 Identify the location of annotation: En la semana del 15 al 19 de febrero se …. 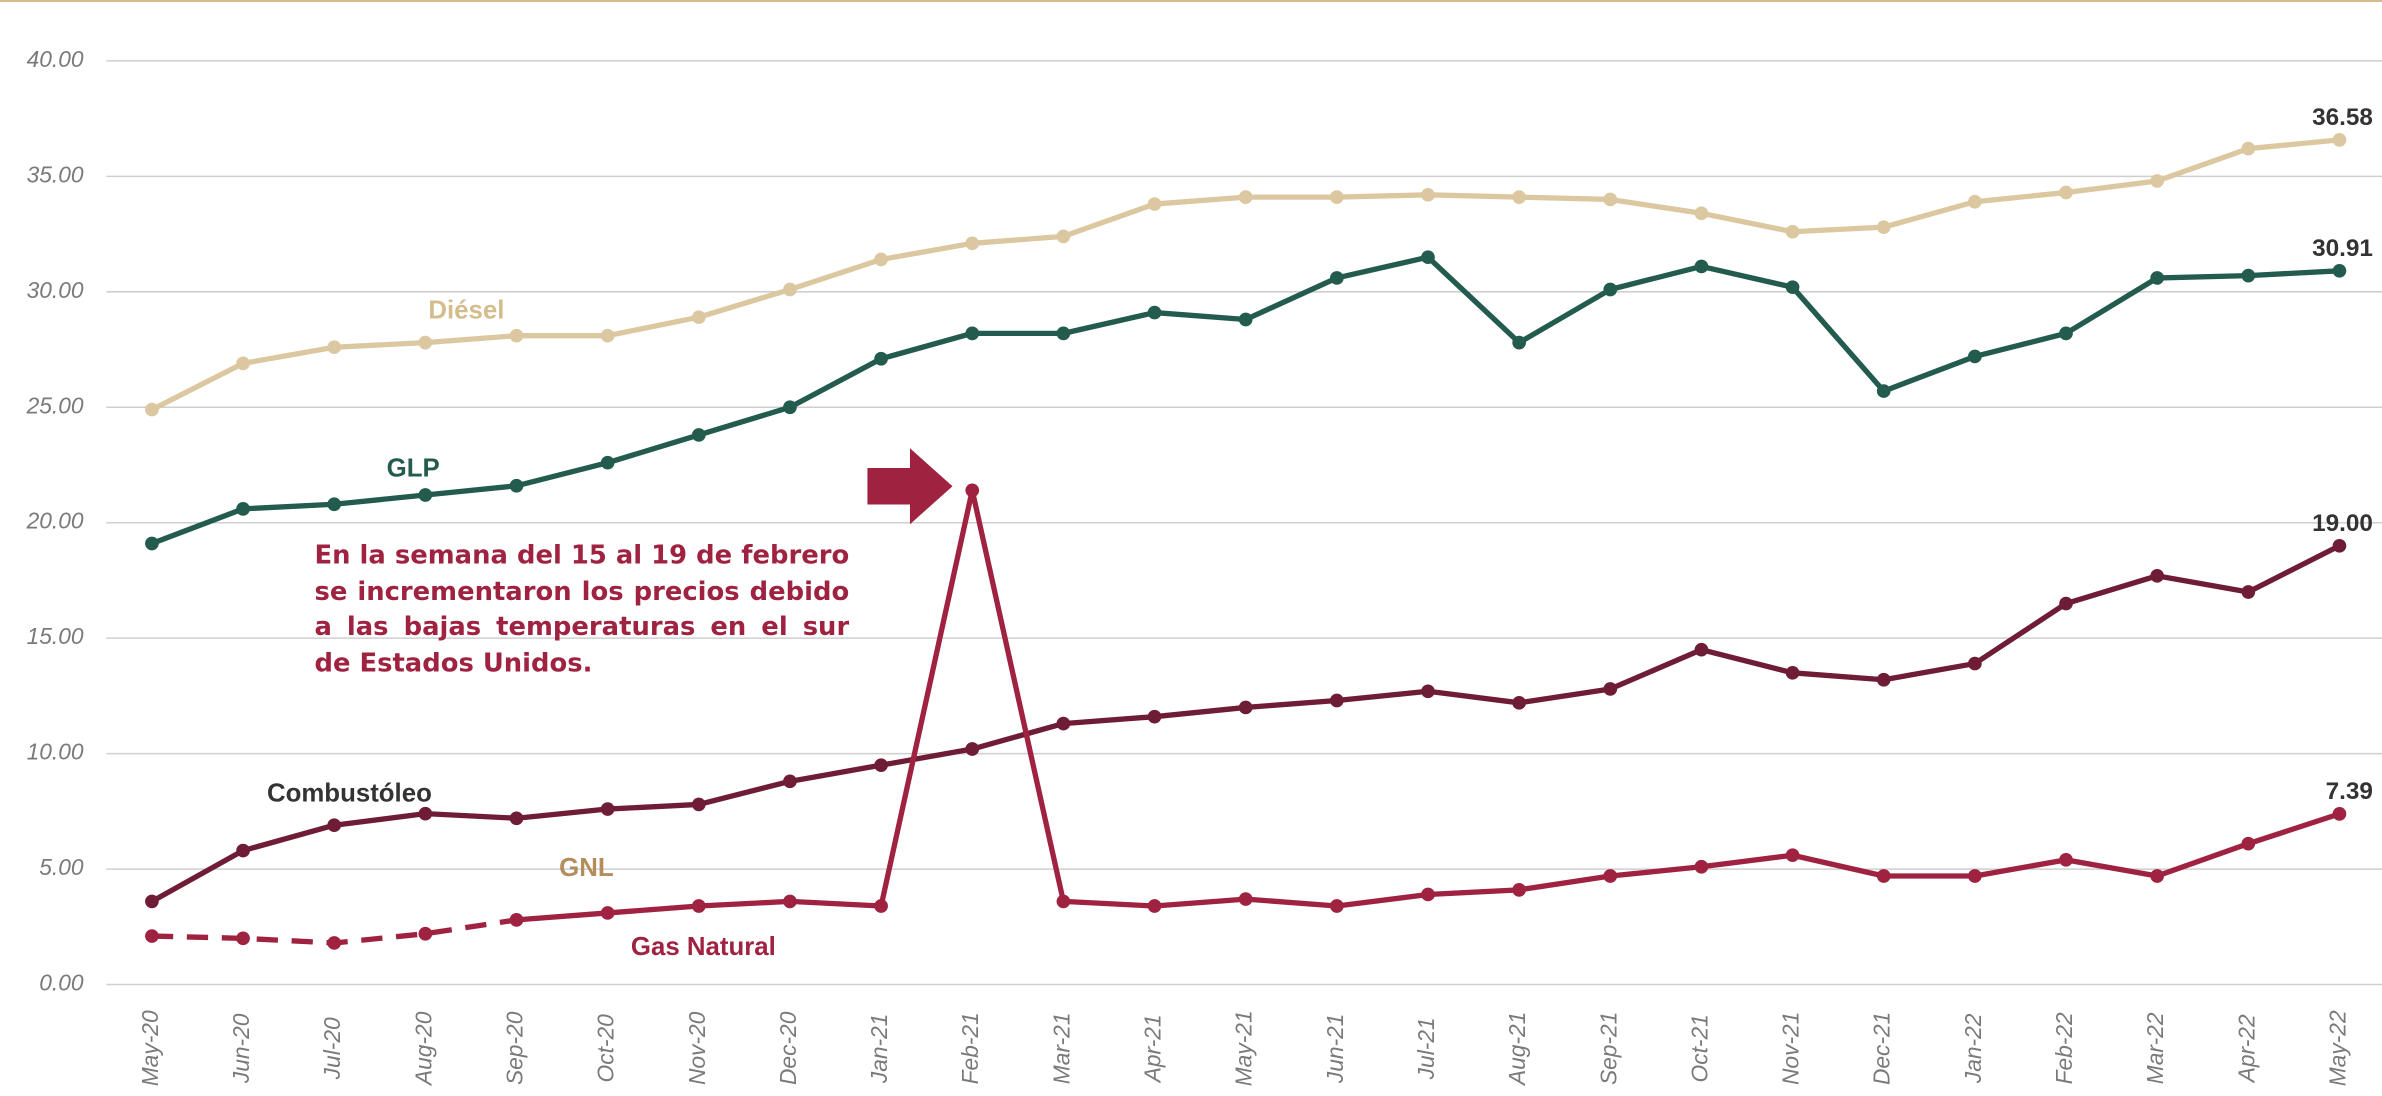
(582, 609).